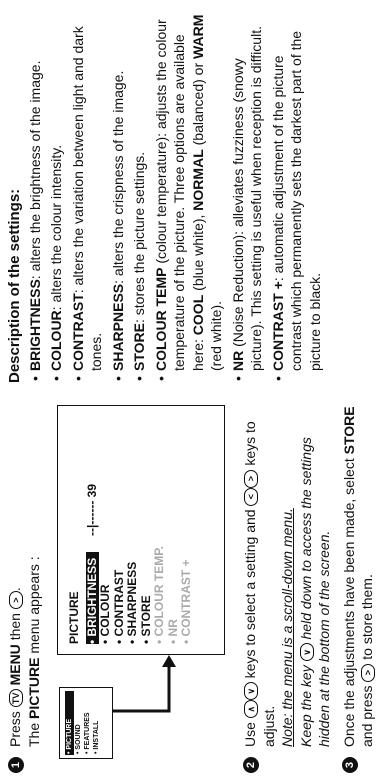 The image size is (381, 781). I want to click on text: NORMAL, so click(197, 180).